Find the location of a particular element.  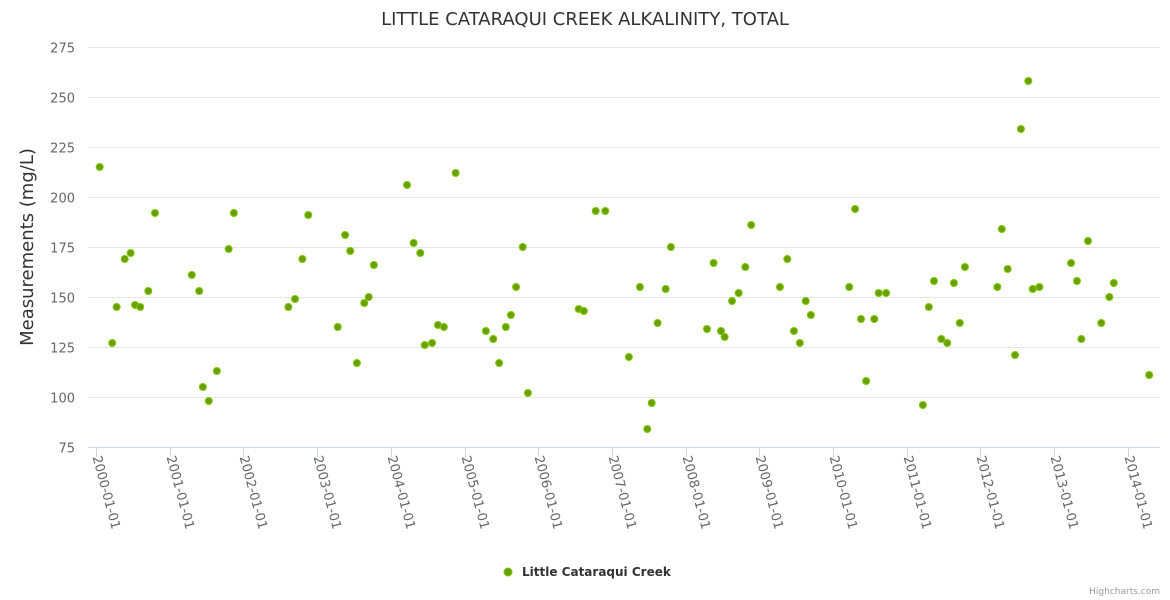

legend-item: Little Cataraqui Creek is located at coordinates (587, 572).